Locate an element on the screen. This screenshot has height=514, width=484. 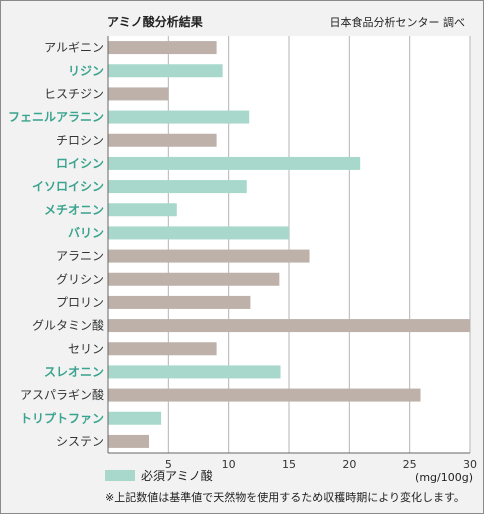
unit-label: (mg/100g) is located at coordinates (444, 477).